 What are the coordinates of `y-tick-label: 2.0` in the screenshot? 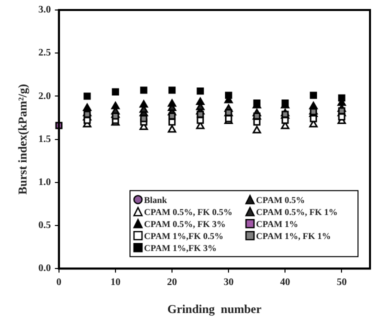 It's located at (44, 96).